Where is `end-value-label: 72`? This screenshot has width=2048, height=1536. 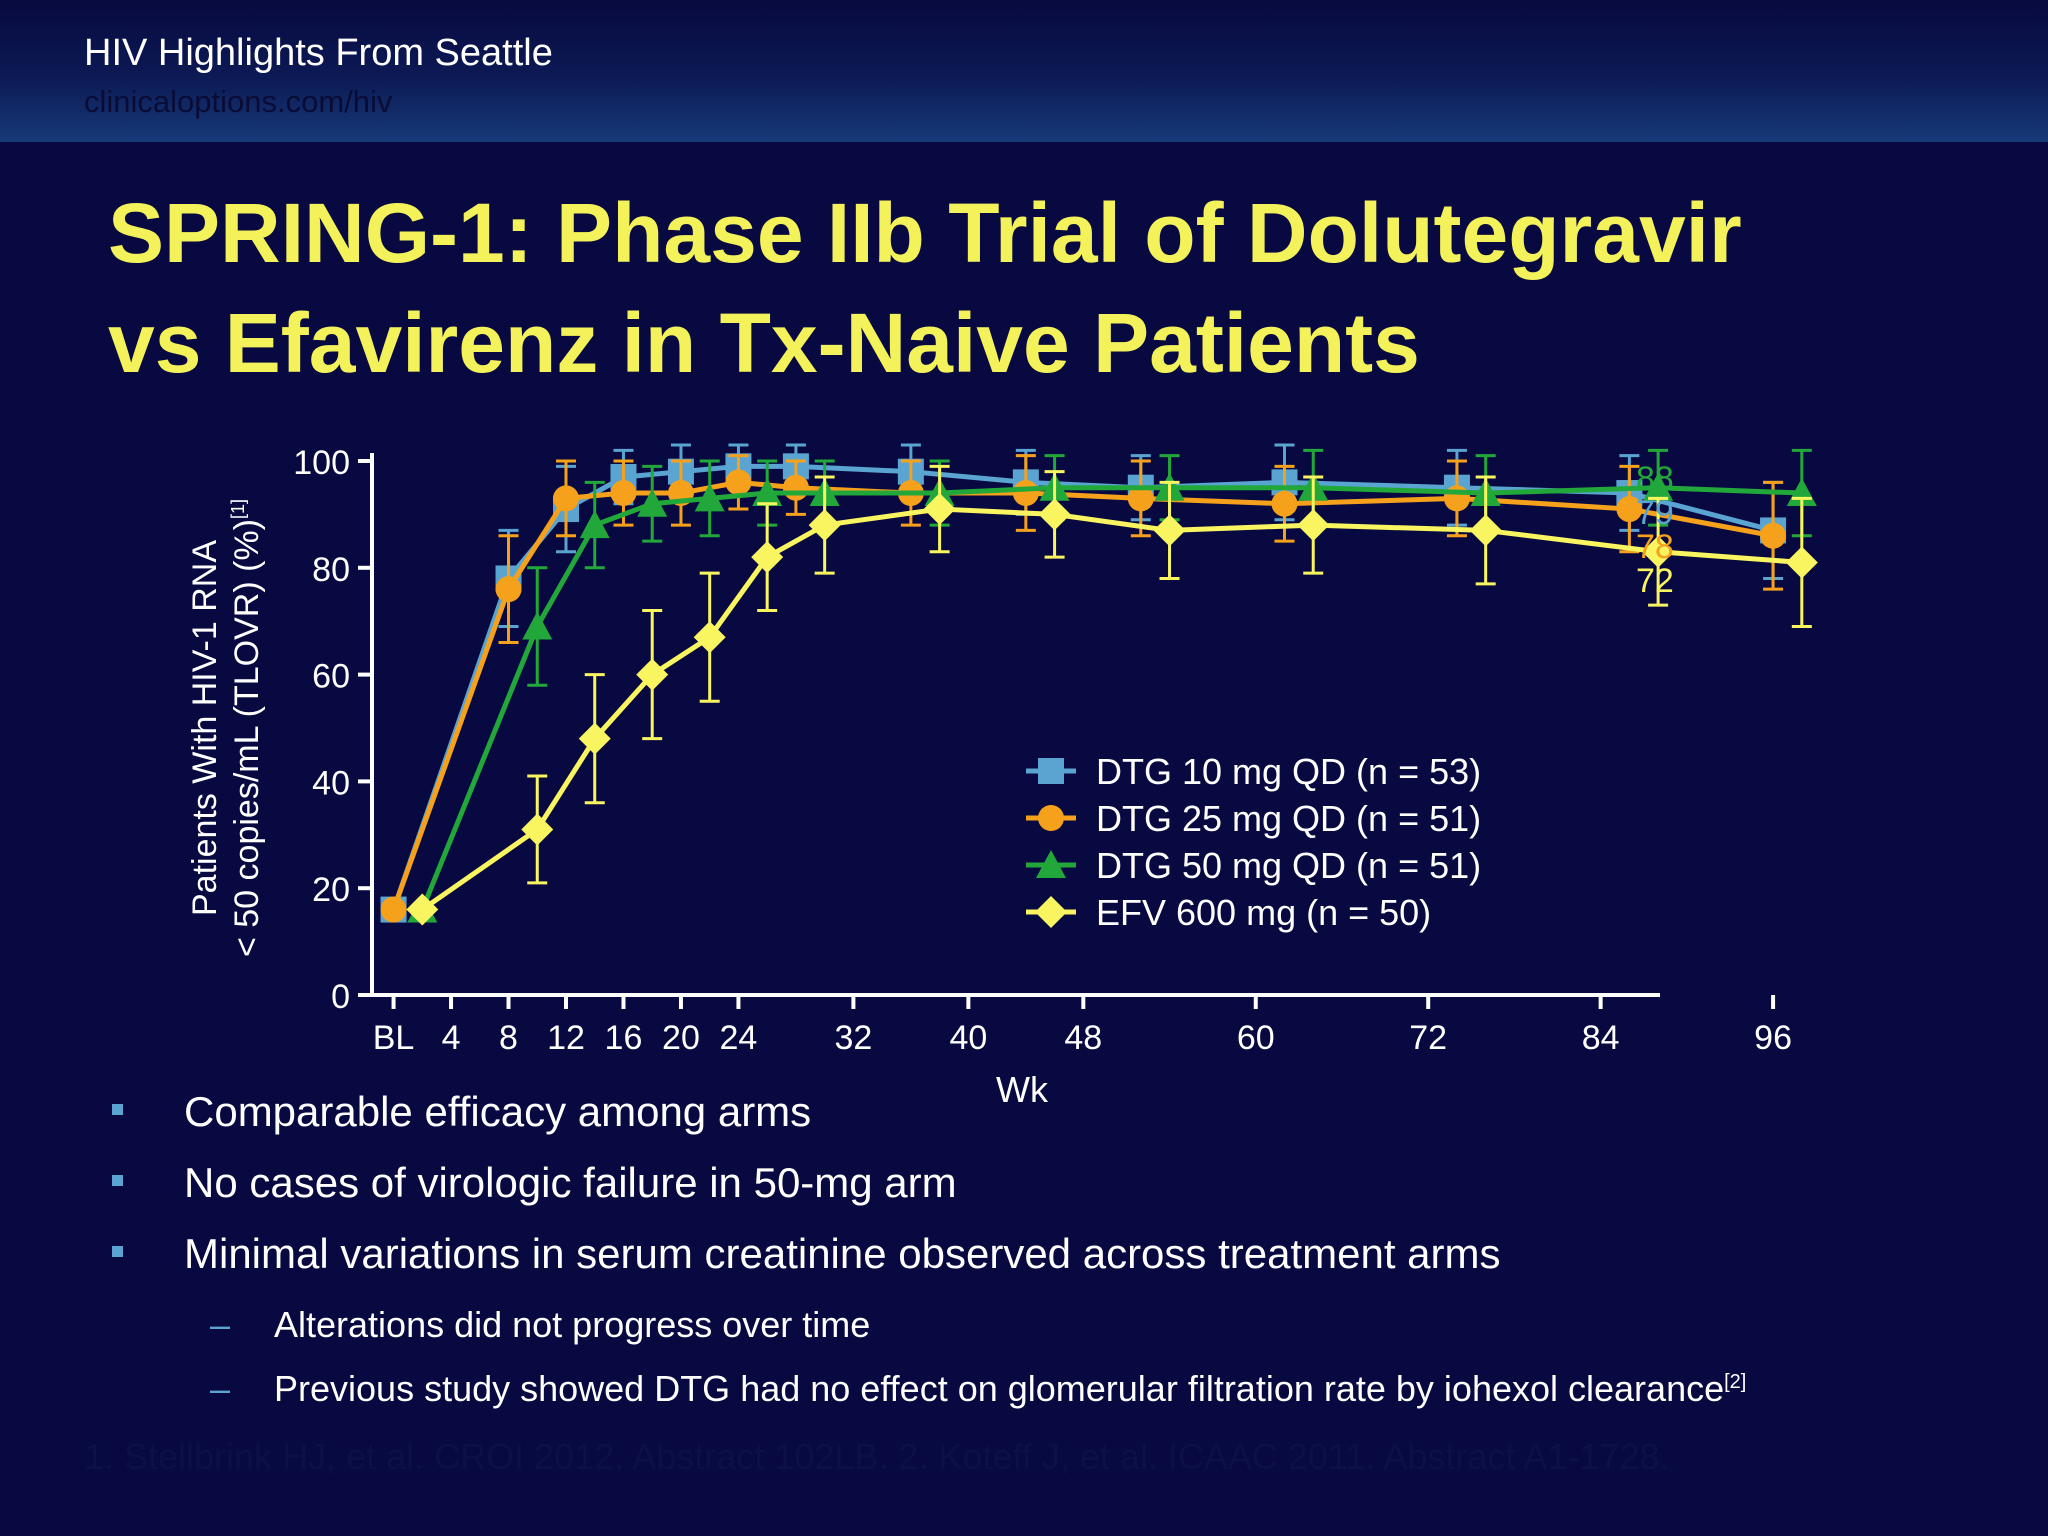
end-value-label: 72 is located at coordinates (1655, 581).